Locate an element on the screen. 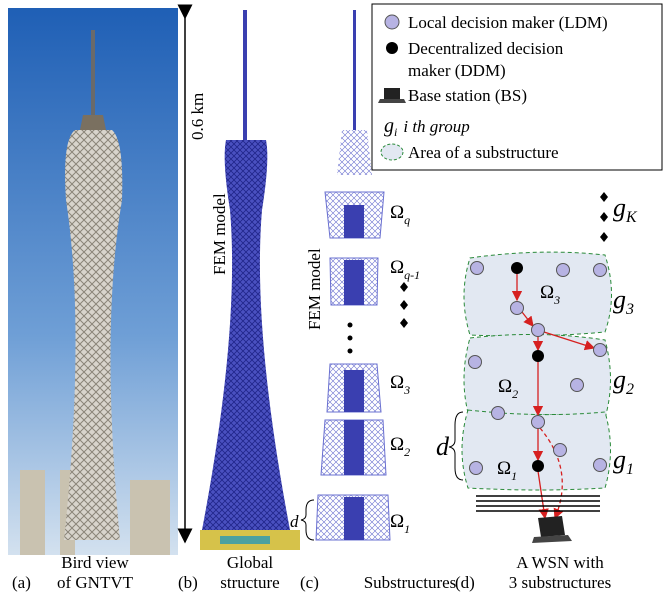 Image resolution: width=668 pixels, height=601 pixels. substructure-label: Ωq is located at coordinates (400, 214).